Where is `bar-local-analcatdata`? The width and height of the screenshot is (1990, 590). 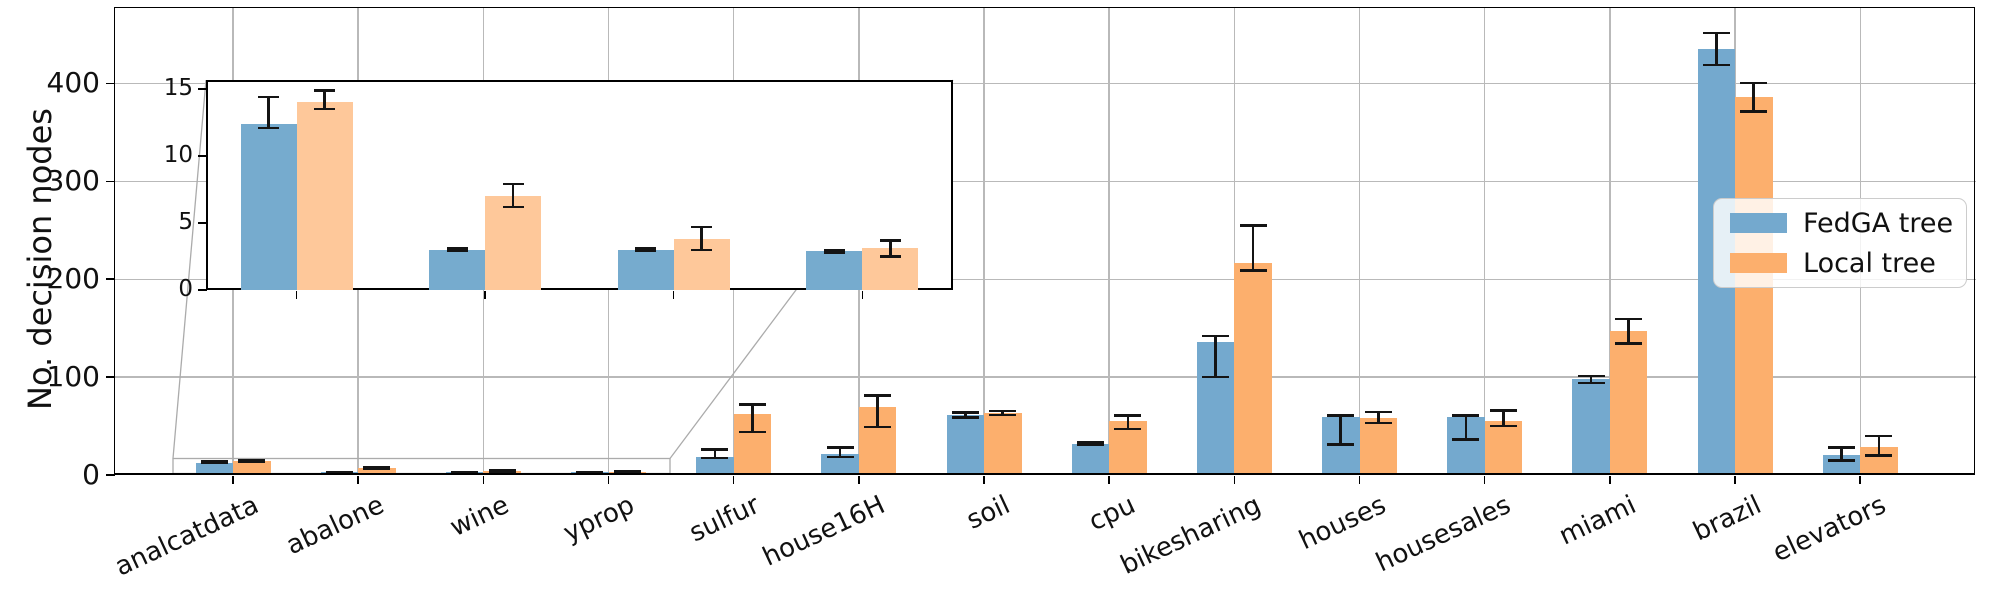 bar-local-analcatdata is located at coordinates (252, 468).